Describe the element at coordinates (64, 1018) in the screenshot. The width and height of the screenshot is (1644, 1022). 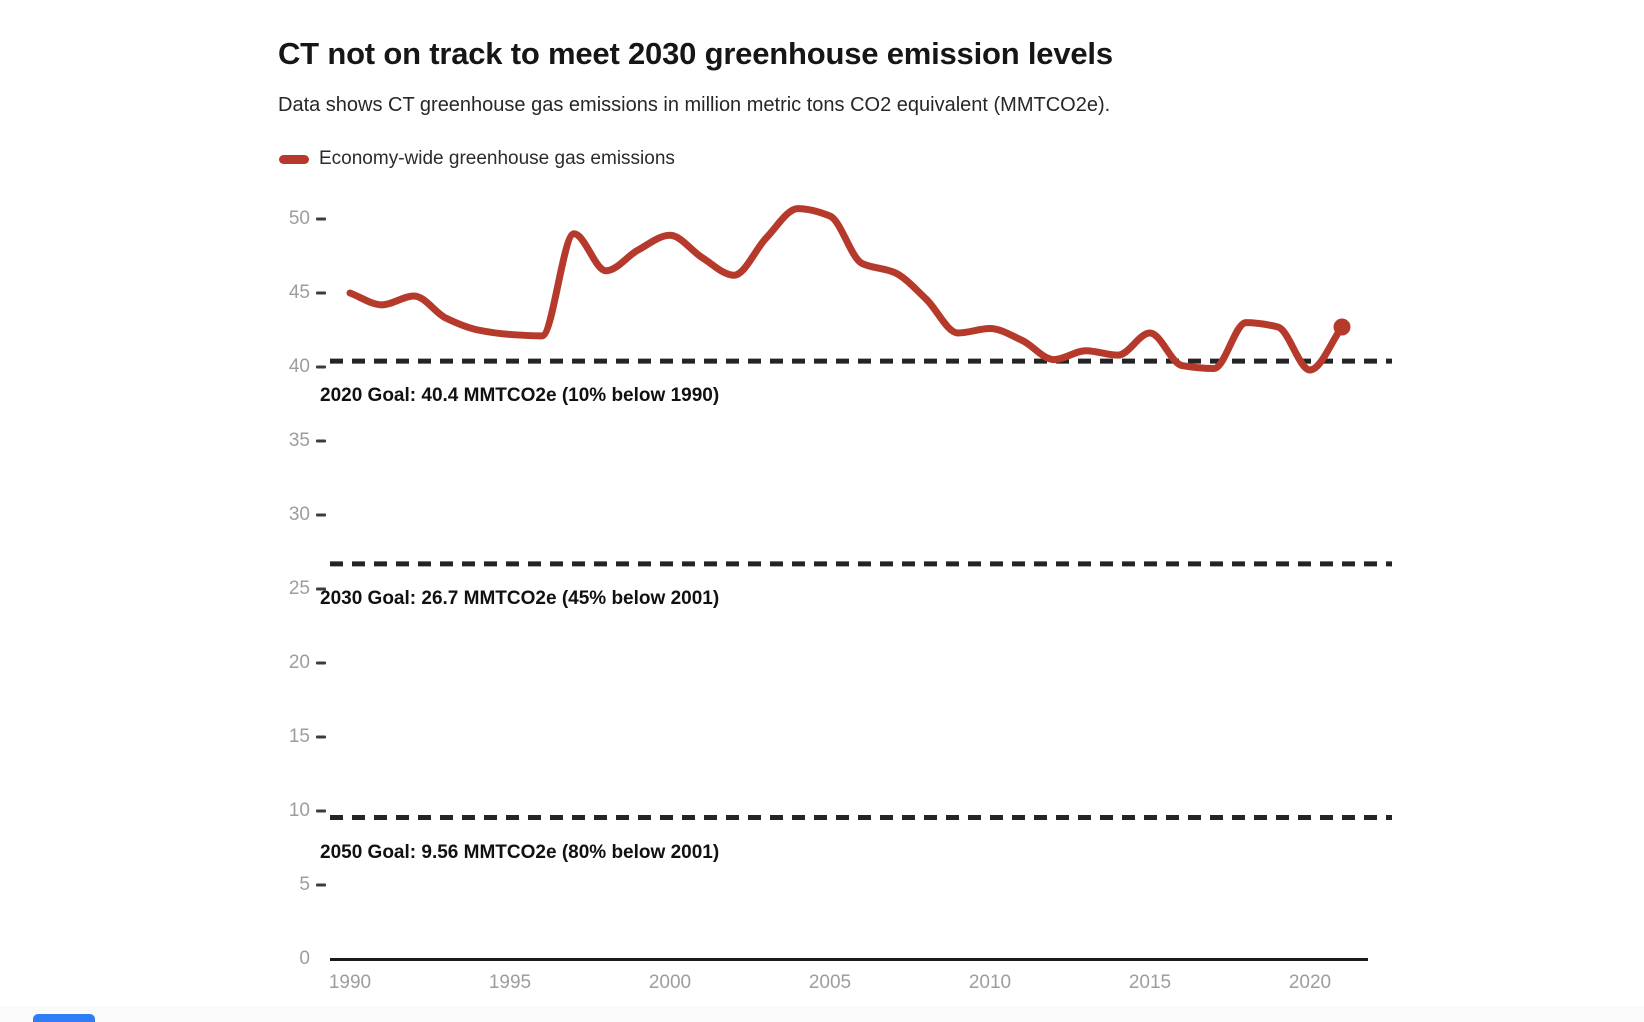
I see `background-window-edge` at that location.